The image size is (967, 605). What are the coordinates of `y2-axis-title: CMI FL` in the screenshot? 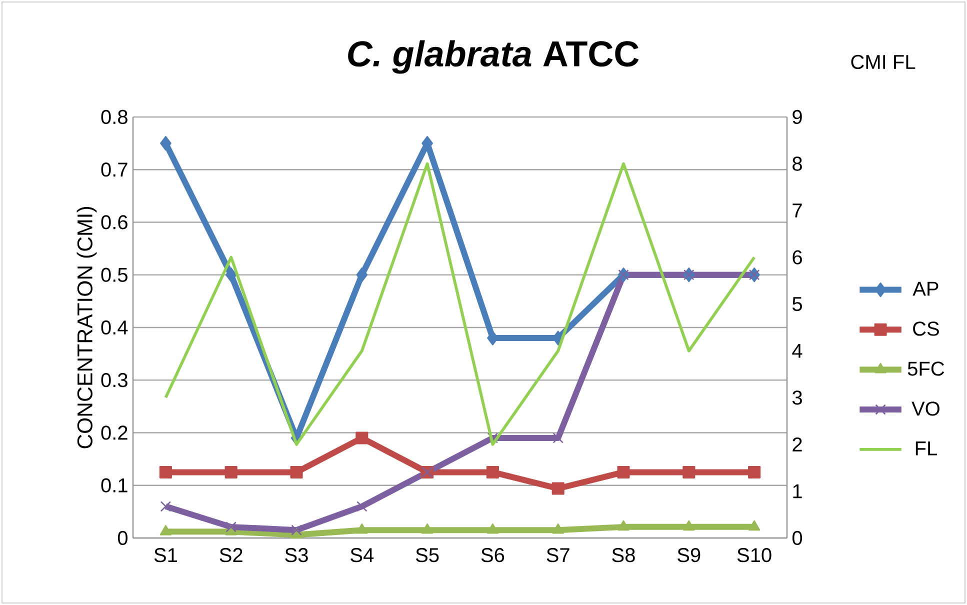 It's located at (883, 62).